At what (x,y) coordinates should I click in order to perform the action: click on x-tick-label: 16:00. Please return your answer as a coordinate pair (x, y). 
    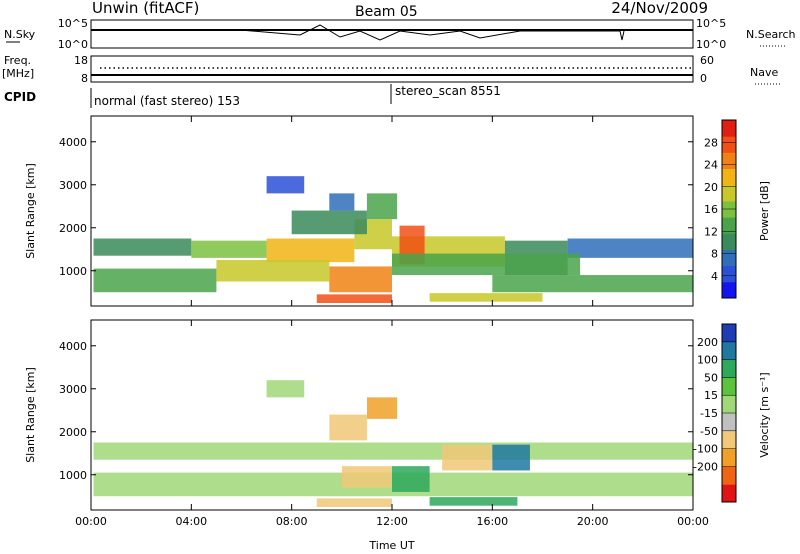
    Looking at the image, I should click on (492, 521).